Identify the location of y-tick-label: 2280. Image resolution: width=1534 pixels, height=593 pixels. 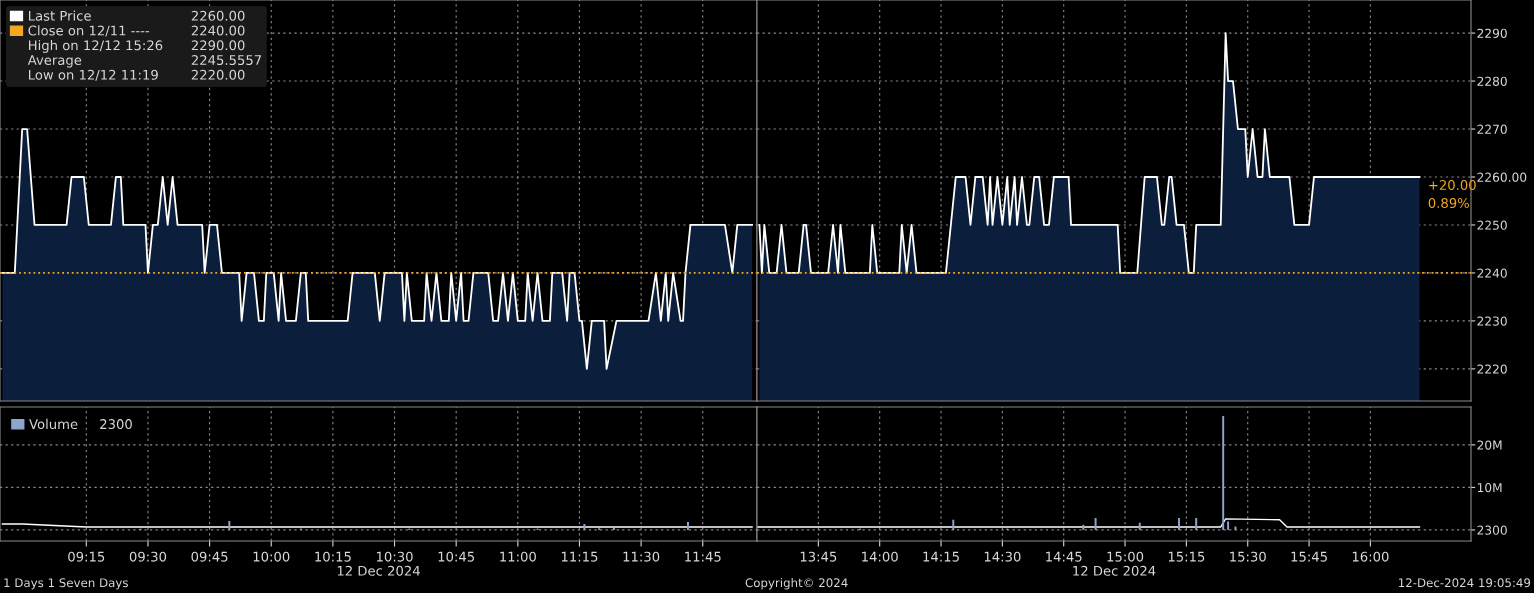
(1492, 81).